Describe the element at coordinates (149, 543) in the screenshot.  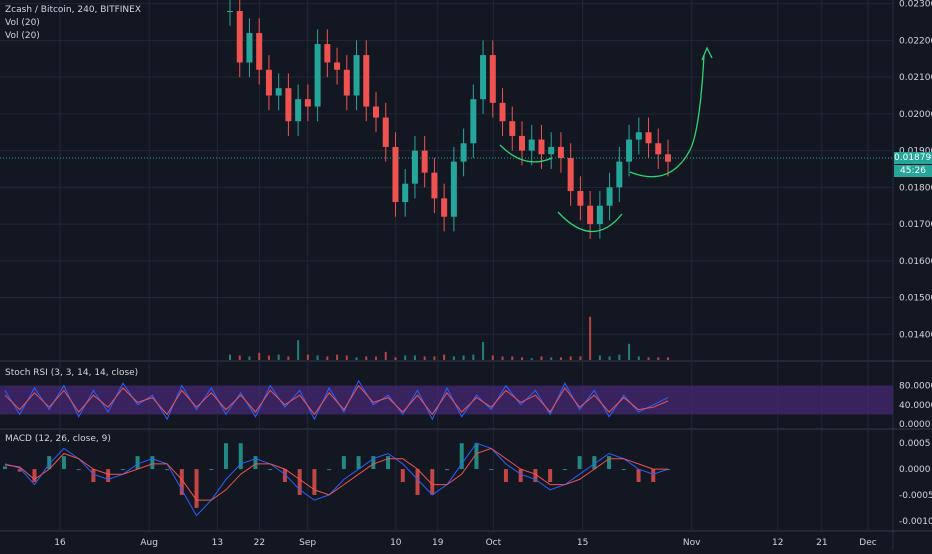
I see `x-tick-label: Aug` at that location.